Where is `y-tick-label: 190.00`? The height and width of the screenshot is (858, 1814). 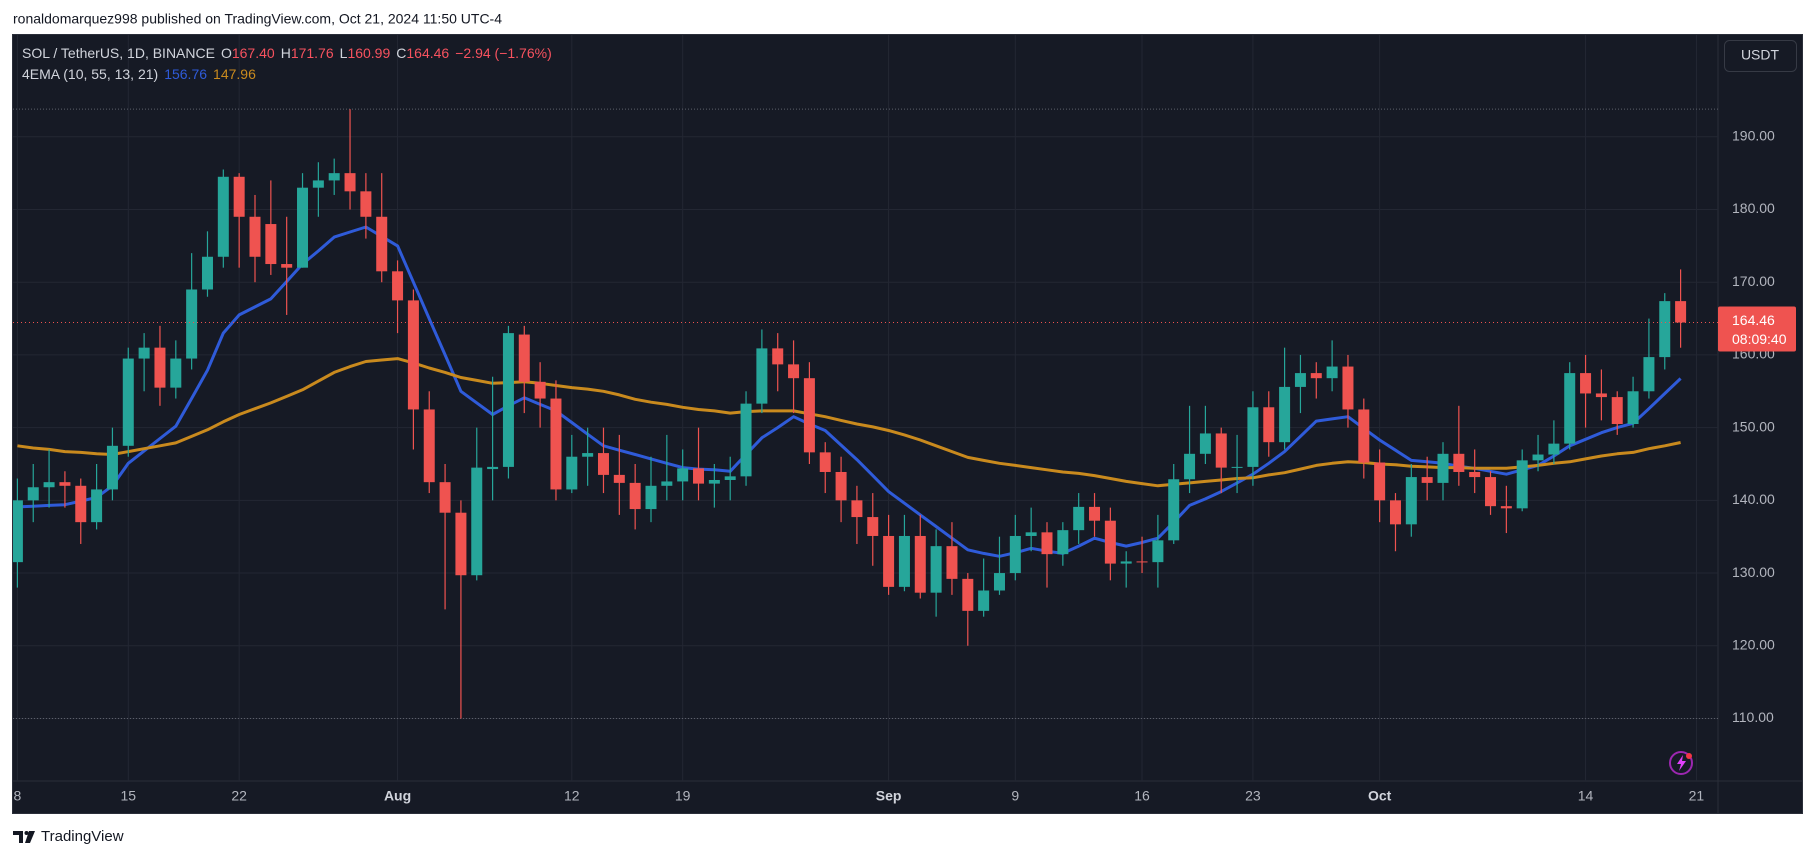 y-tick-label: 190.00 is located at coordinates (1753, 135).